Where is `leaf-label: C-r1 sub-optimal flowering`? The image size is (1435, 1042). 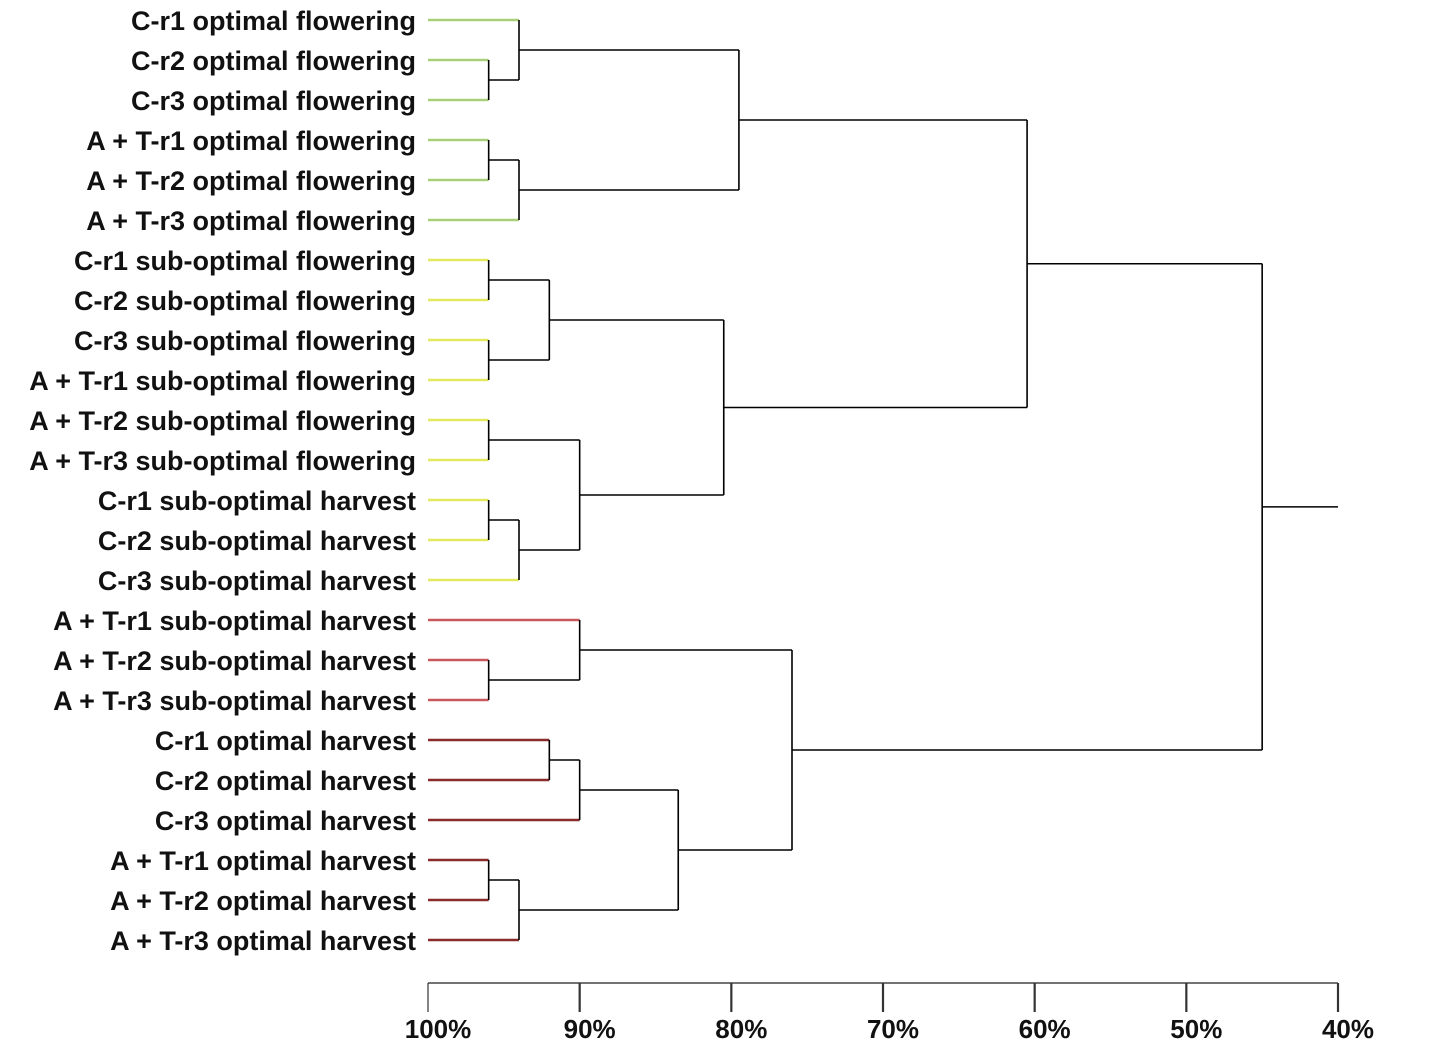 leaf-label: C-r1 sub-optimal flowering is located at coordinates (245, 261).